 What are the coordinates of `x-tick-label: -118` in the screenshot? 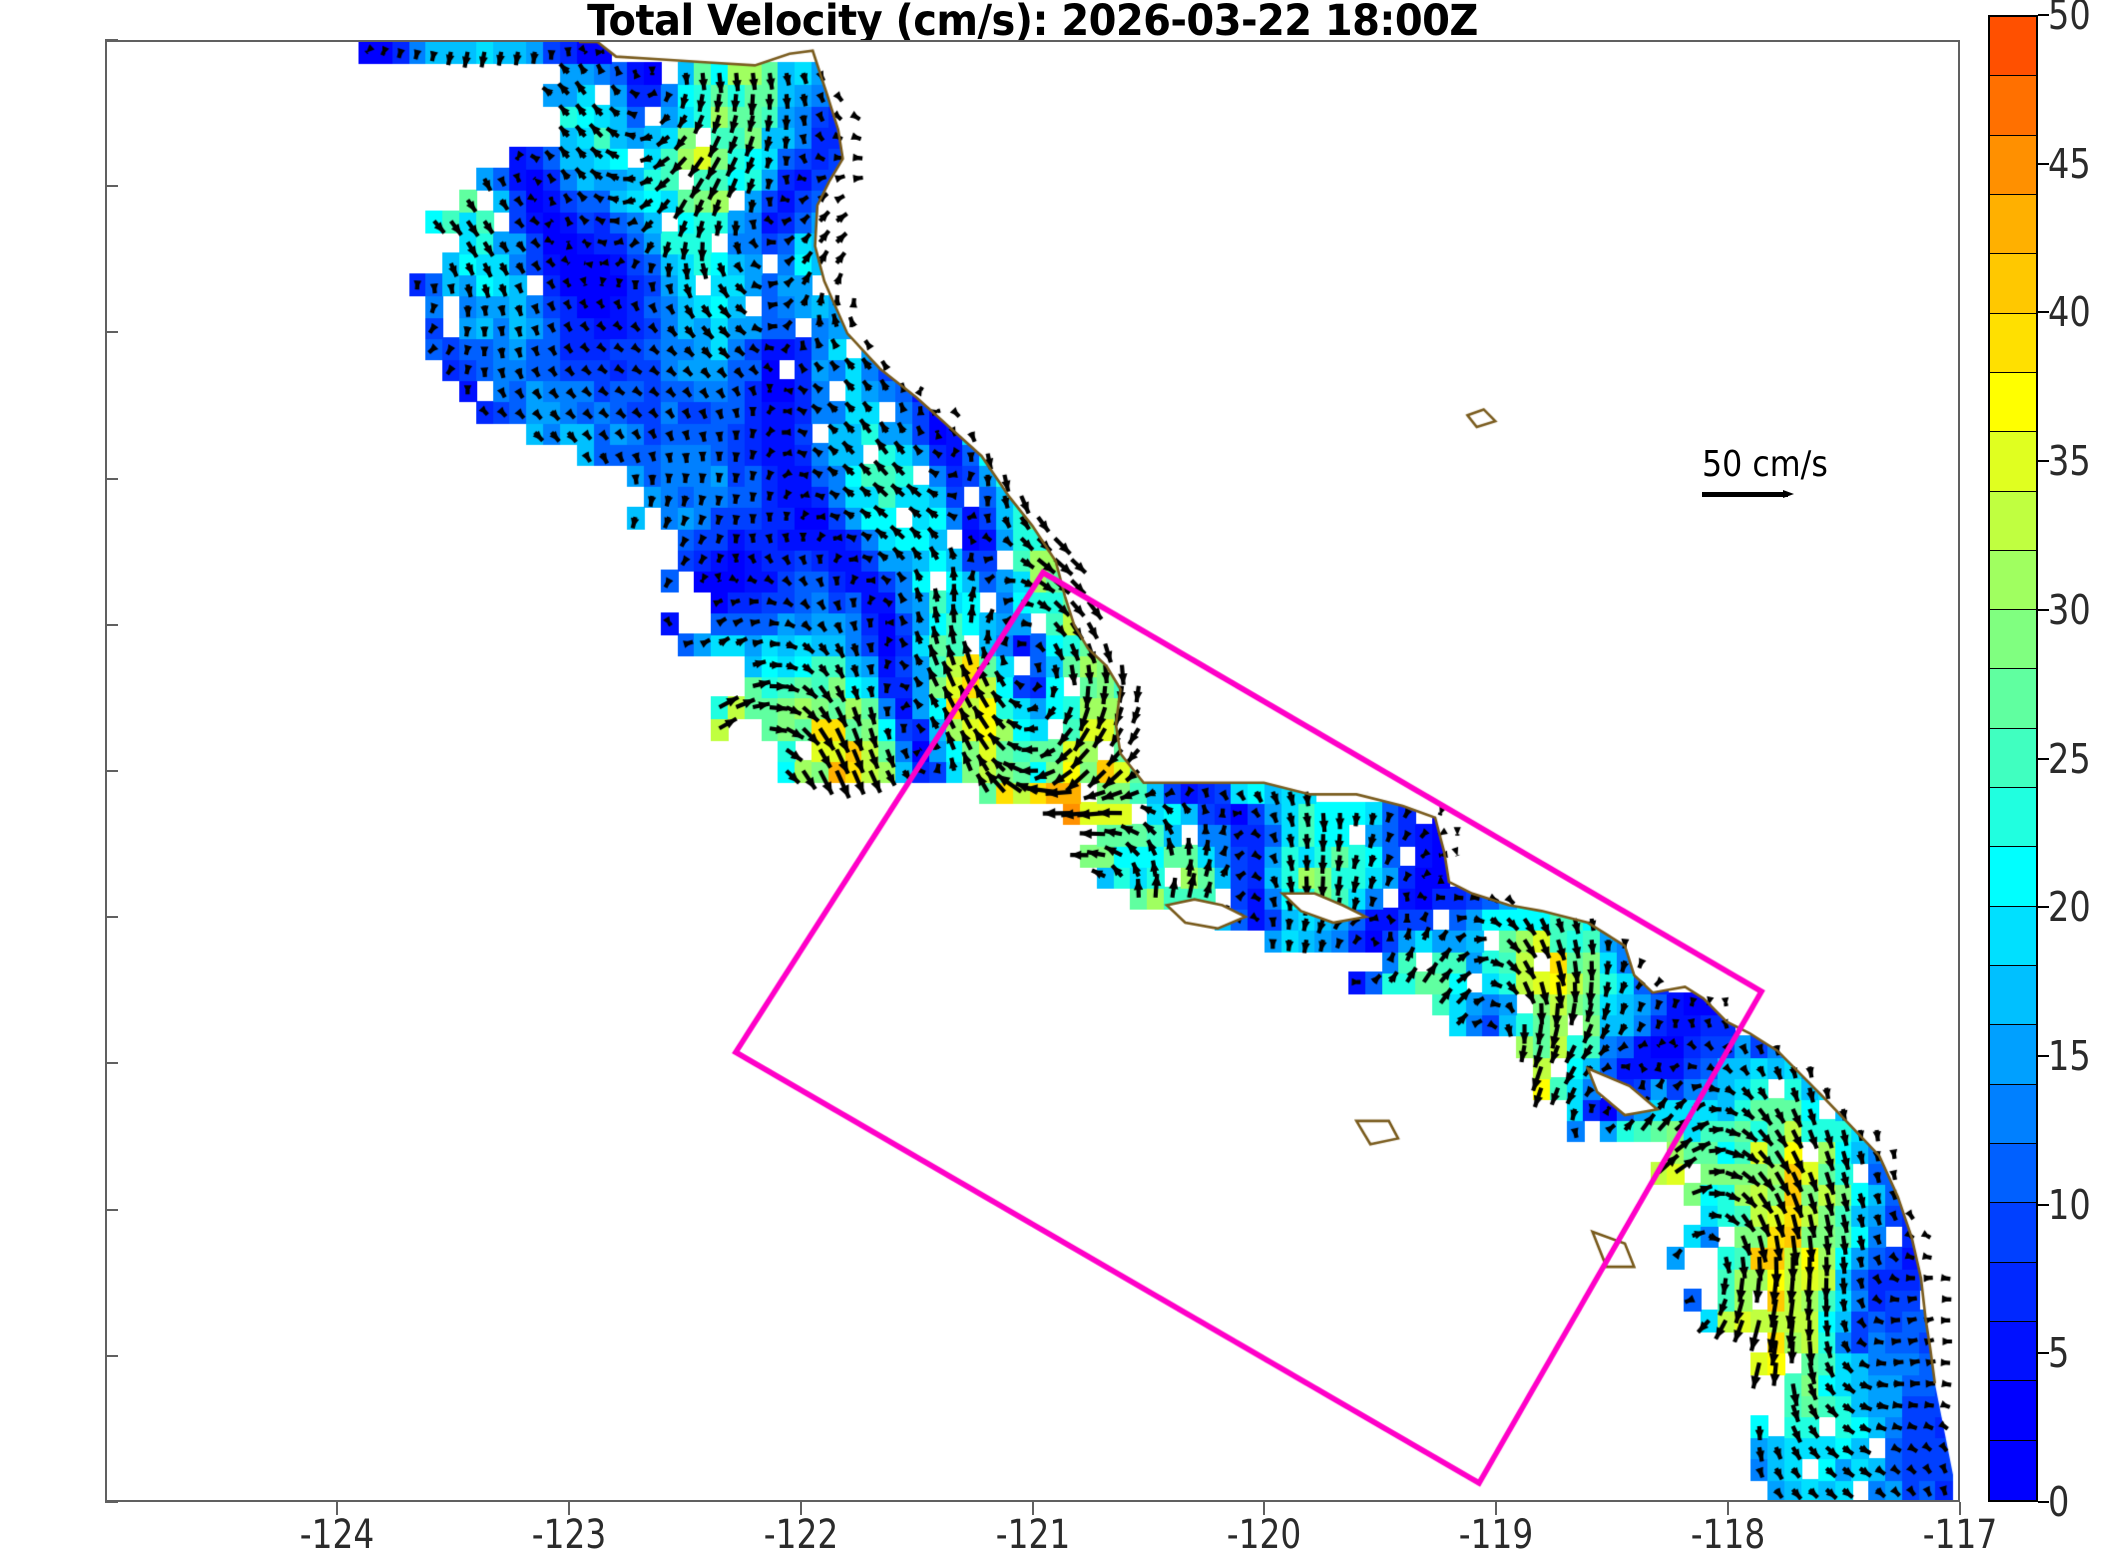 It's located at (1728, 1535).